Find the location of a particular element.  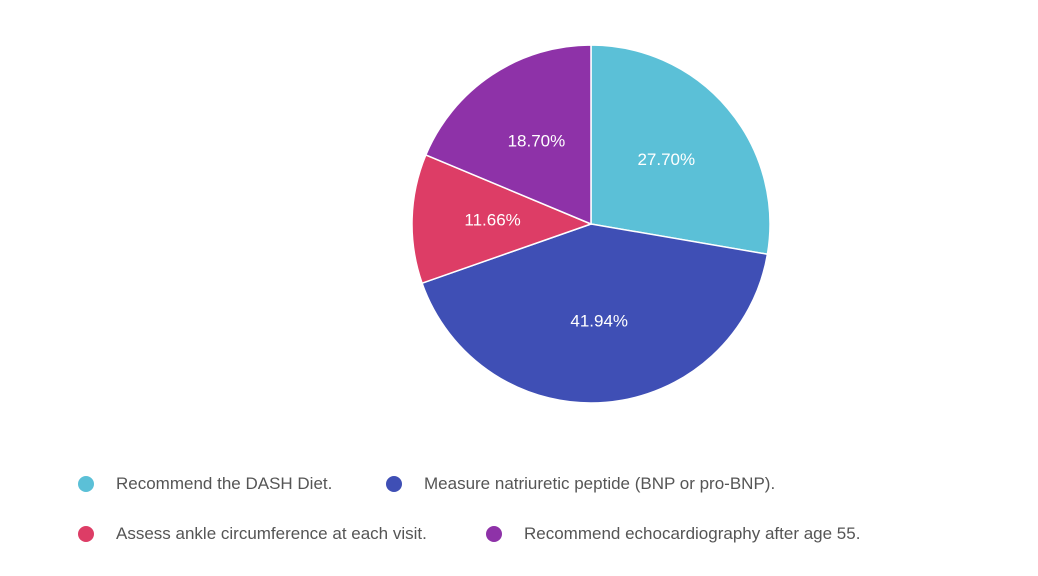

pie-slice-dash-diet is located at coordinates (680, 150).